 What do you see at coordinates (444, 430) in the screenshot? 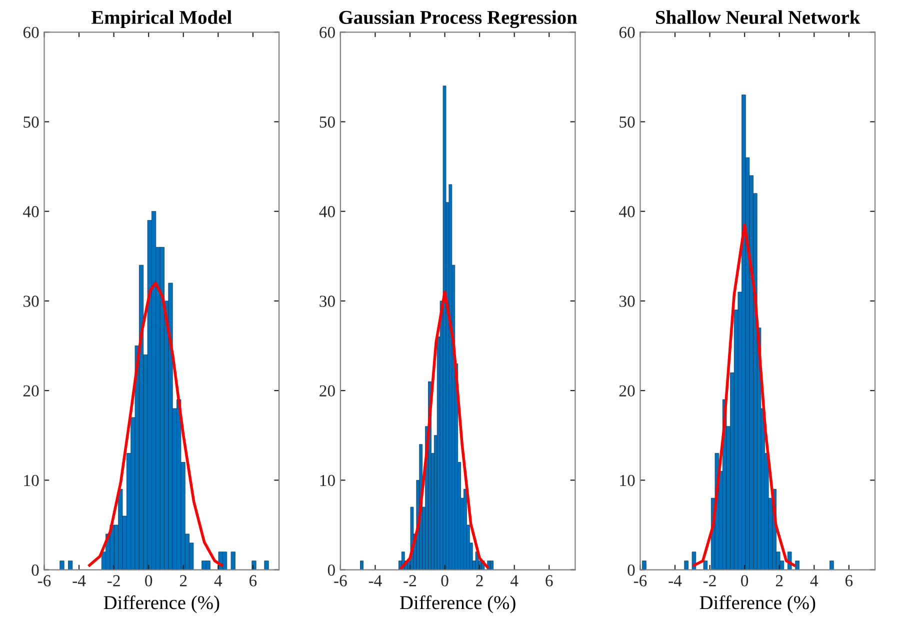
I see `line-series` at bounding box center [444, 430].